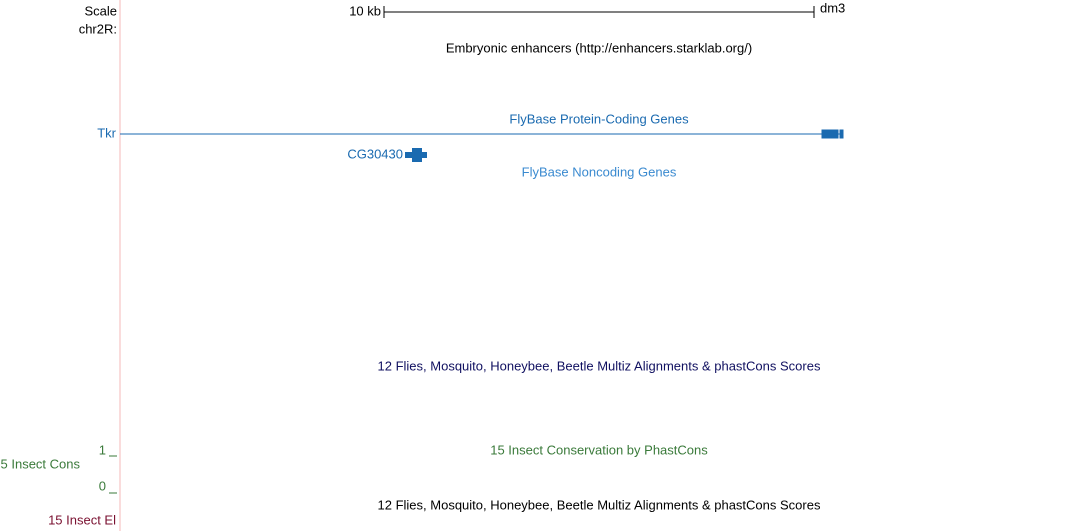 This screenshot has width=1078, height=531. Describe the element at coordinates (482, 134) in the screenshot. I see `gene-tkr` at that location.